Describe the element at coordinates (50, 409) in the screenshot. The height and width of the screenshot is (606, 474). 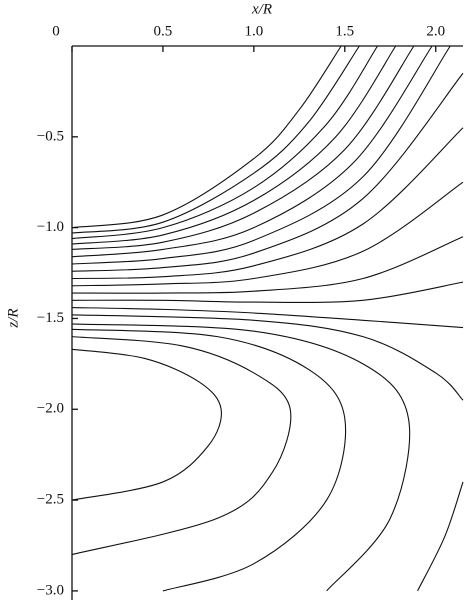
I see `y-tick-label: −2.0` at that location.